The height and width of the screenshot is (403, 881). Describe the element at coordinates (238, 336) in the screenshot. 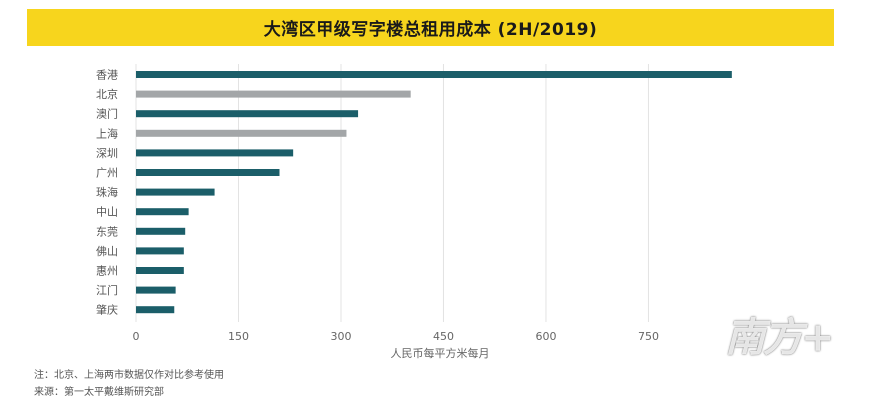

I see `x-tick-label: 150` at that location.